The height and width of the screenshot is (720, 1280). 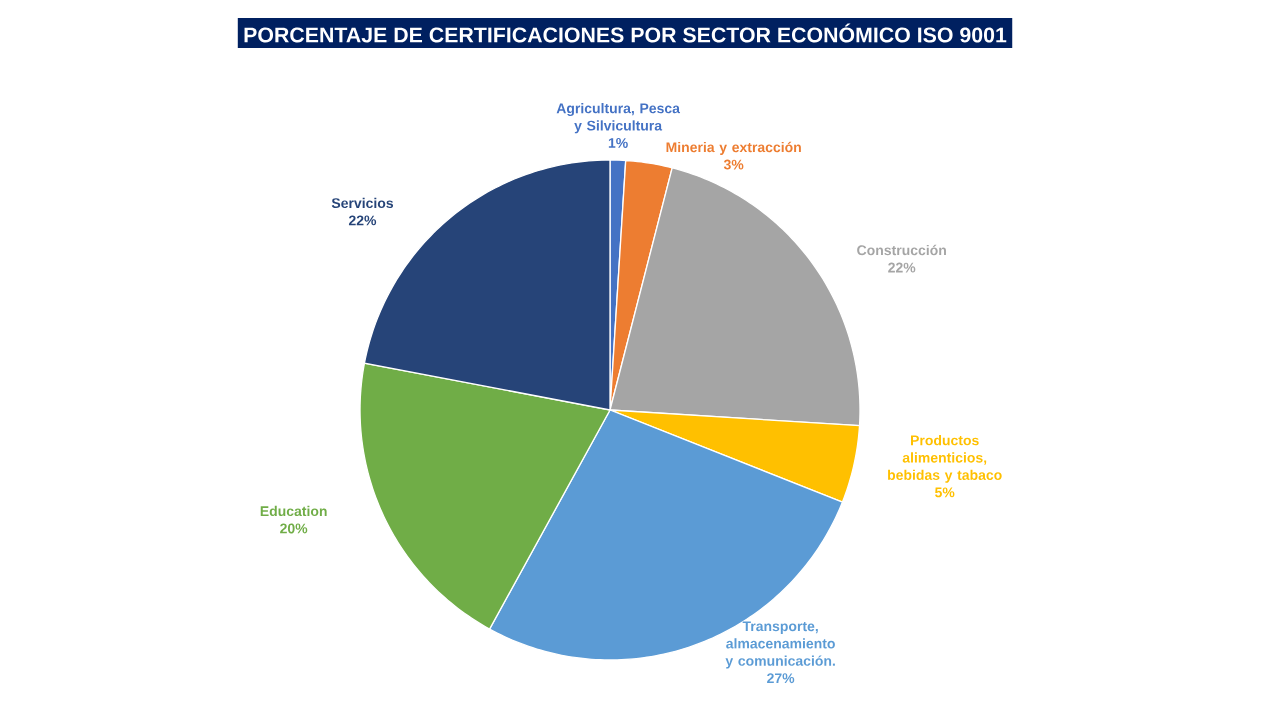 What do you see at coordinates (780, 645) in the screenshot?
I see `slice-label: Transporte, almacenamiento y comunicación.` at bounding box center [780, 645].